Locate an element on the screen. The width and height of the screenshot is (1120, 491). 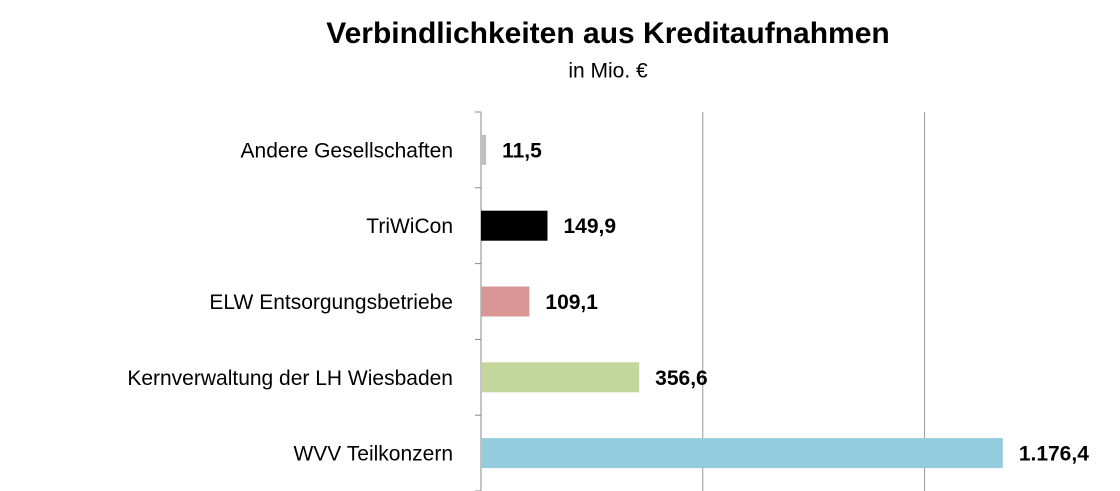
value-label: 149,9 is located at coordinates (589, 226).